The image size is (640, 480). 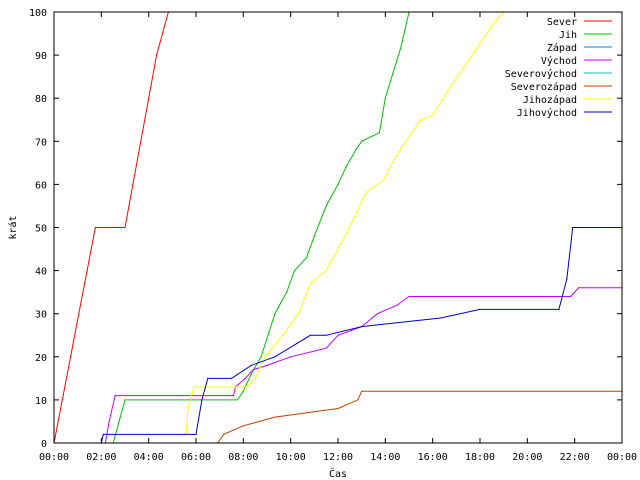 I want to click on x-tick-label: 08:00, so click(x=243, y=457).